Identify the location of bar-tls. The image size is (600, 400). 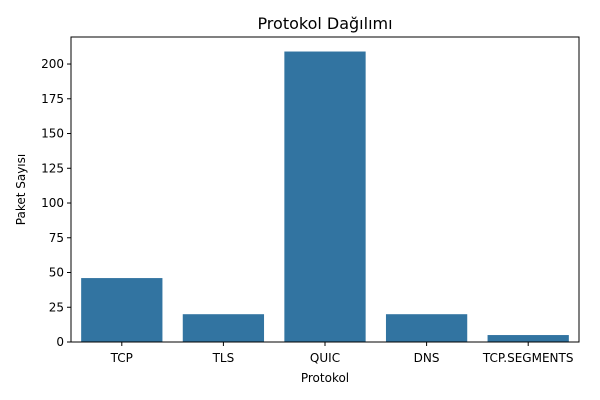
(223, 328).